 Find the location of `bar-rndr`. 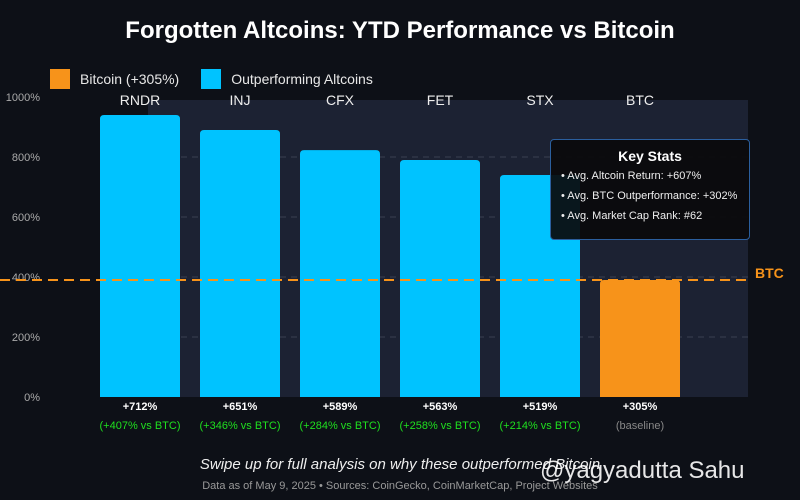

bar-rndr is located at coordinates (140, 256).